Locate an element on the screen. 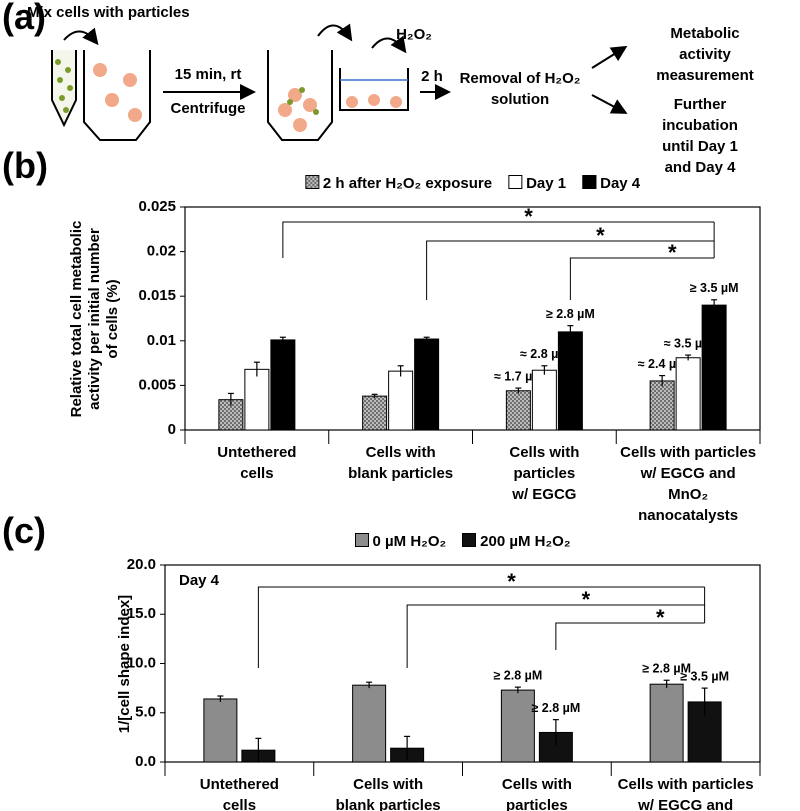  legend: 0 µM H₂O₂ 200 µM H₂O₂ is located at coordinates (462, 541).